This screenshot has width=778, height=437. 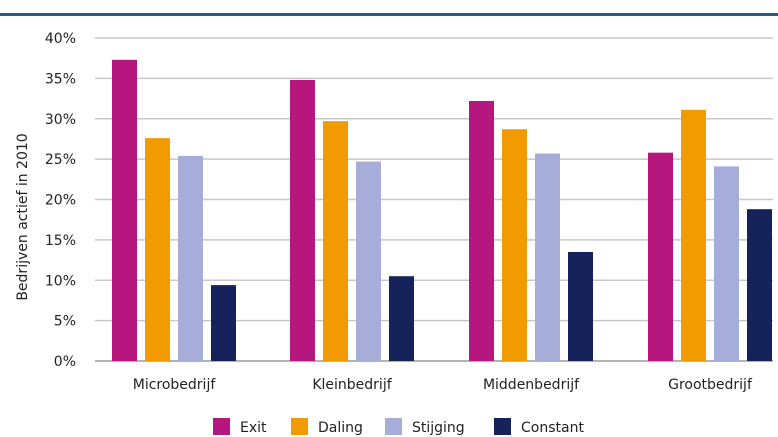 I want to click on x-category-label: Grootbedrijf, so click(x=710, y=385).